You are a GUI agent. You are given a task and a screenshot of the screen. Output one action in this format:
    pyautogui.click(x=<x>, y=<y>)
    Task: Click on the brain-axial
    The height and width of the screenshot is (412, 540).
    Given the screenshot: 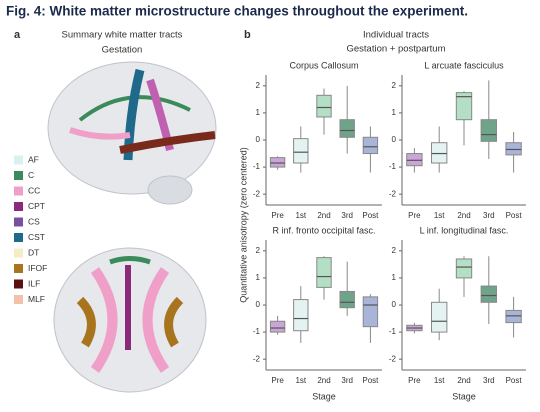 What is the action you would take?
    pyautogui.click(x=130, y=320)
    